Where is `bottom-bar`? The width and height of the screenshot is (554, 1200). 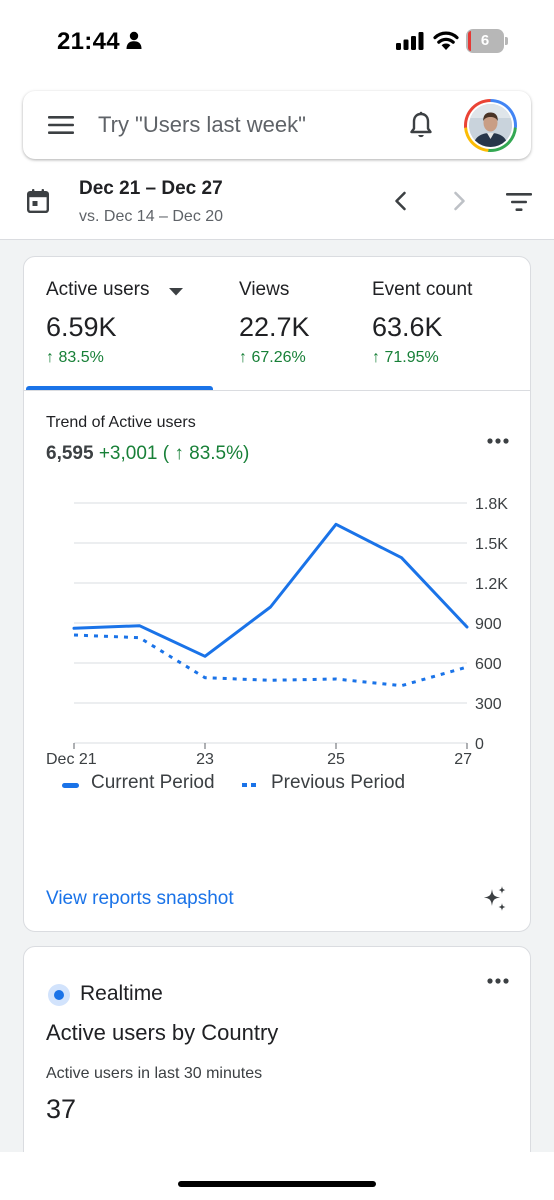 bottom-bar is located at coordinates (277, 1176).